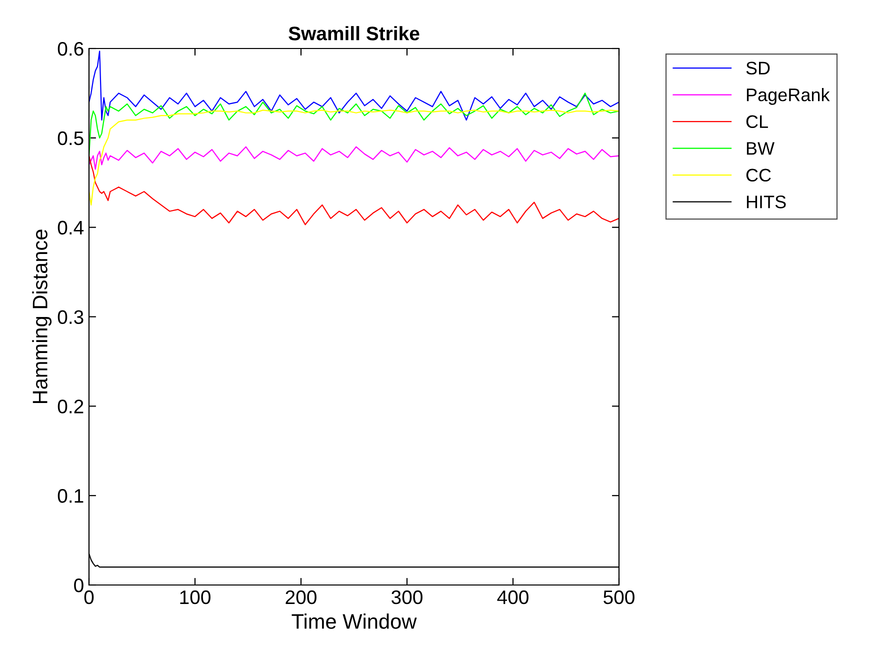  Describe the element at coordinates (71, 317) in the screenshot. I see `y-tick-label: 0.3` at that location.